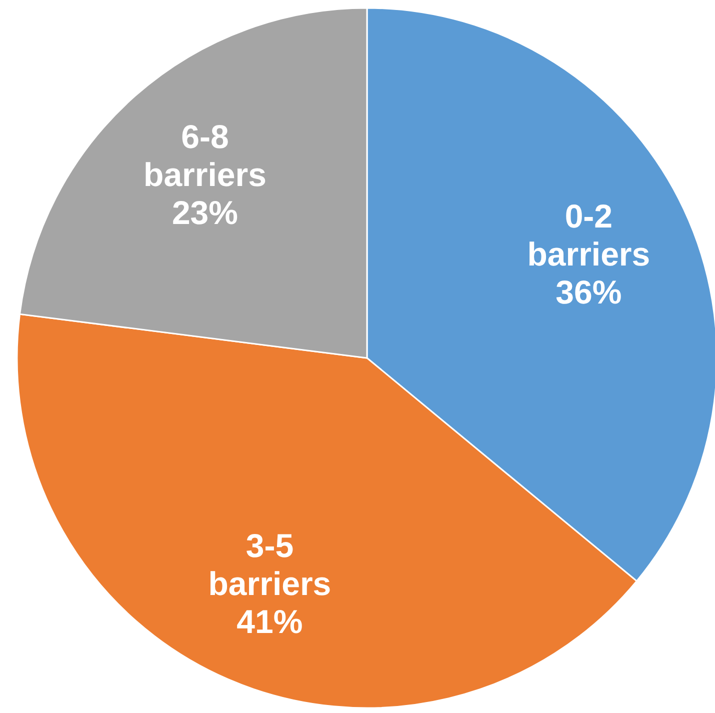 The image size is (715, 713). I want to click on data-label: 23%, so click(205, 212).